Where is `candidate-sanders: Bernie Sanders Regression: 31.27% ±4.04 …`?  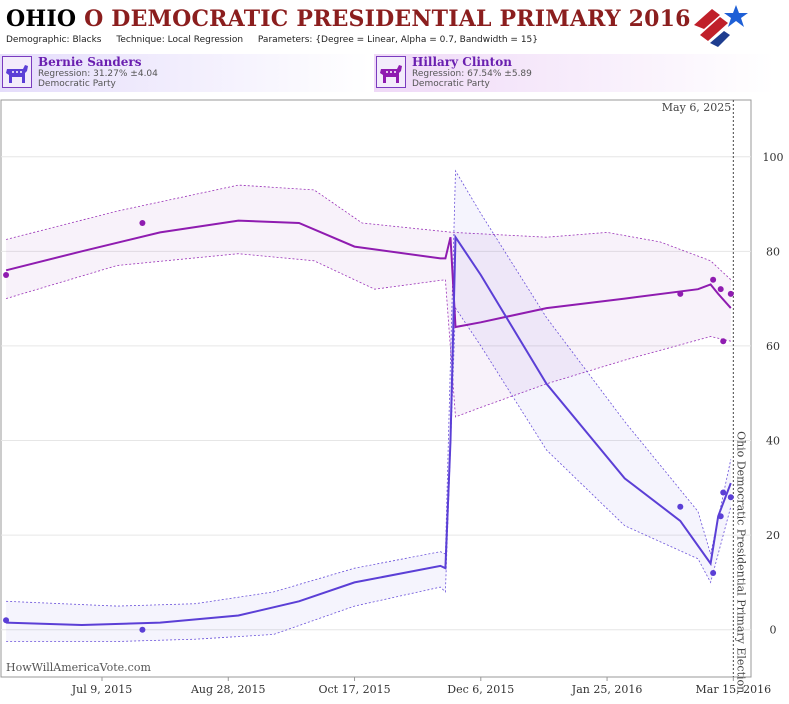
candidate-sanders: Bernie Sanders Regression: 31.27% ±4.04 … is located at coordinates (185, 73).